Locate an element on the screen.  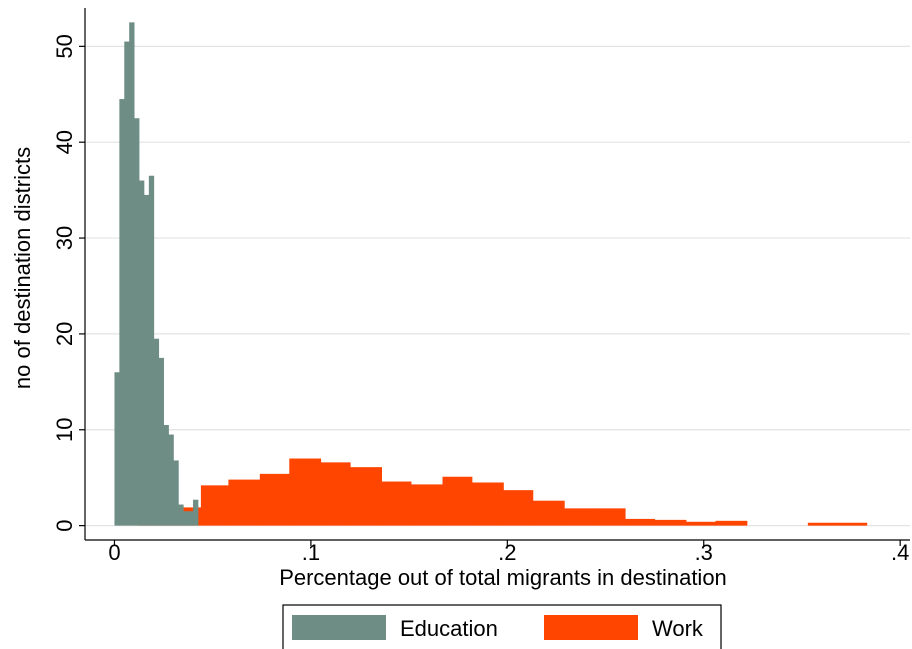
legend-swatch-work is located at coordinates (591, 627).